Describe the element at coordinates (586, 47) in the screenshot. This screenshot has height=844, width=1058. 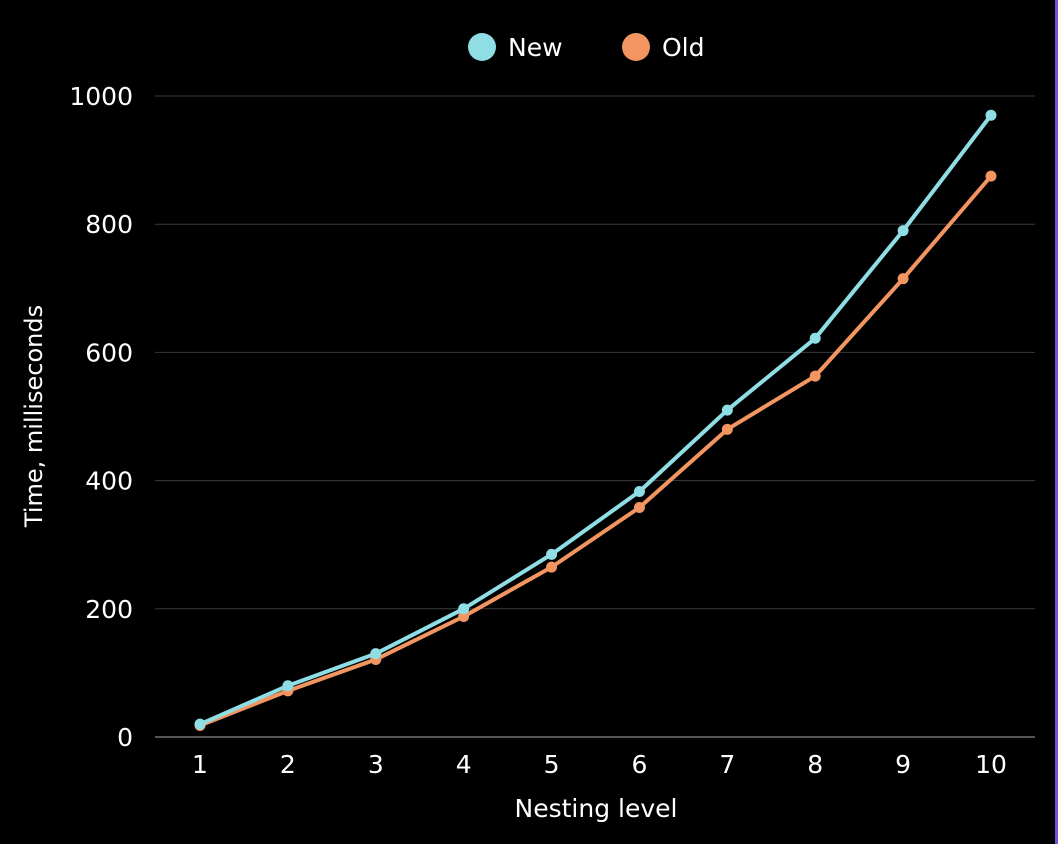
I see `legend: New Old` at that location.